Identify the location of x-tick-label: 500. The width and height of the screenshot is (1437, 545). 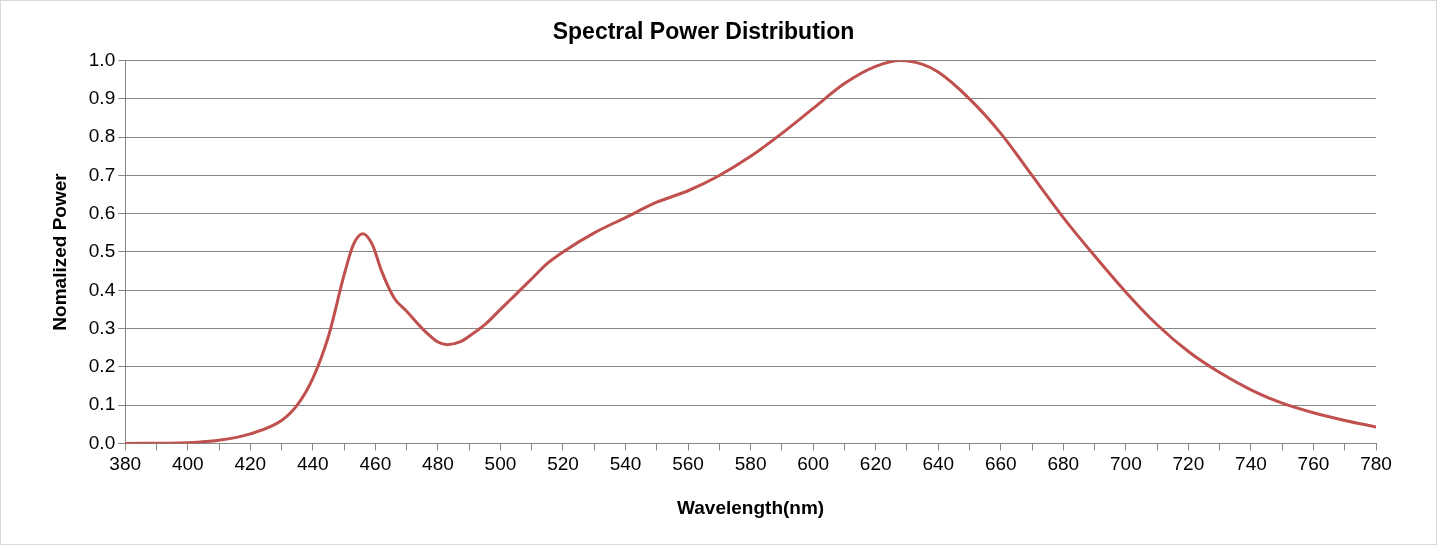
(500, 464).